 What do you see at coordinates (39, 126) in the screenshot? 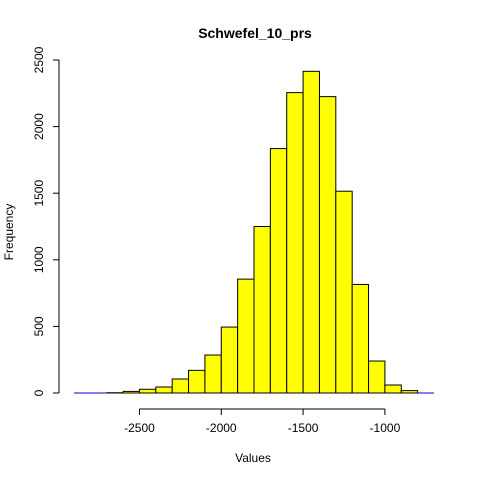
I see `y-tick-label: 2000` at bounding box center [39, 126].